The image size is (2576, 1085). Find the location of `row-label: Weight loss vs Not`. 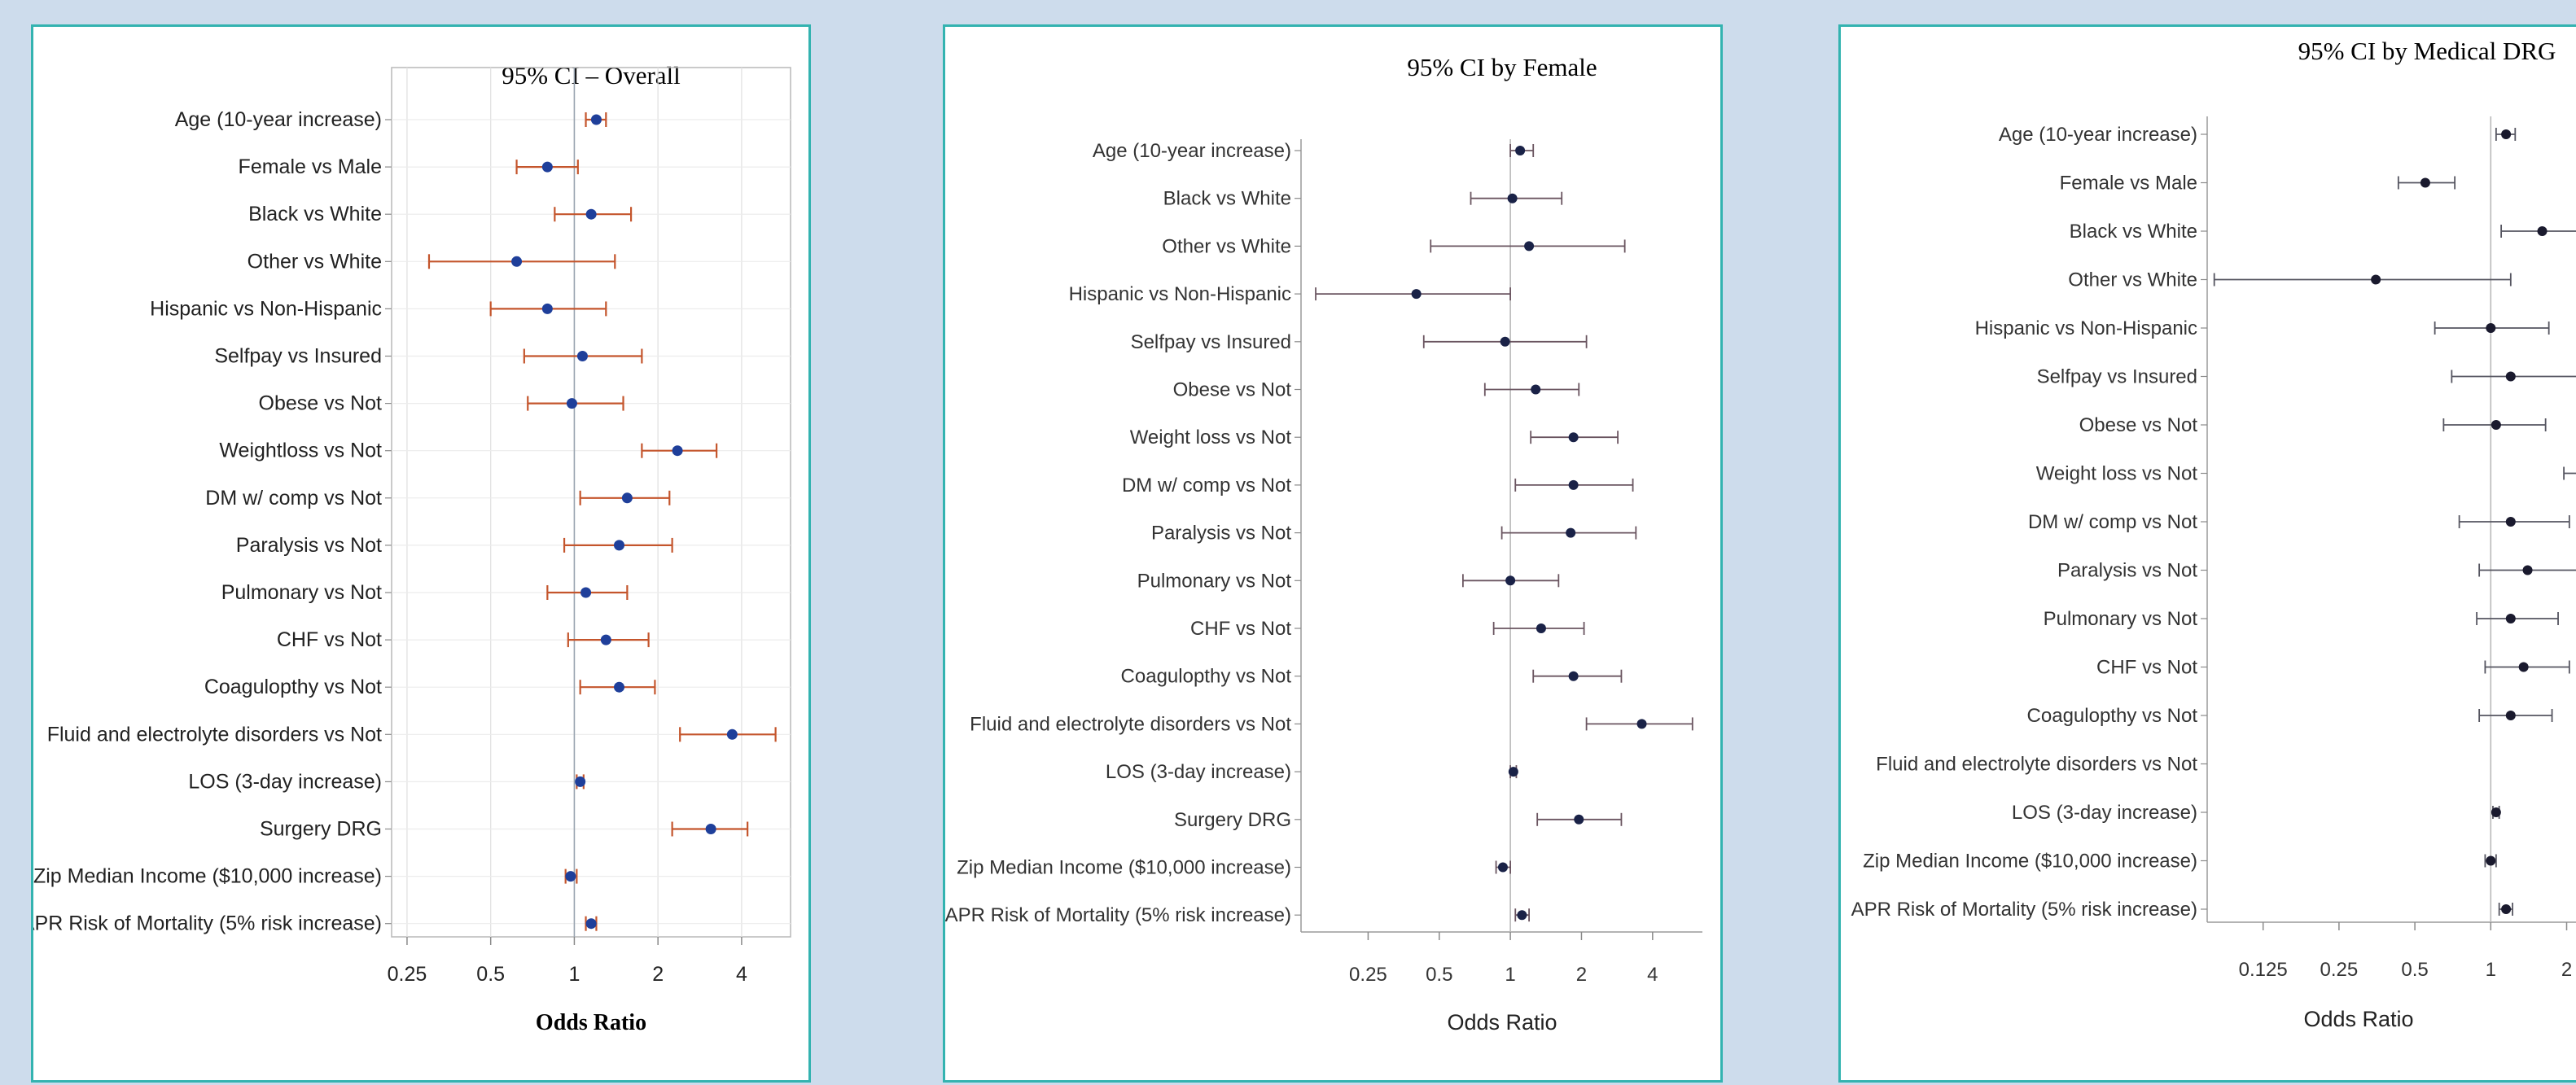

row-label: Weight loss vs Not is located at coordinates (2117, 474).